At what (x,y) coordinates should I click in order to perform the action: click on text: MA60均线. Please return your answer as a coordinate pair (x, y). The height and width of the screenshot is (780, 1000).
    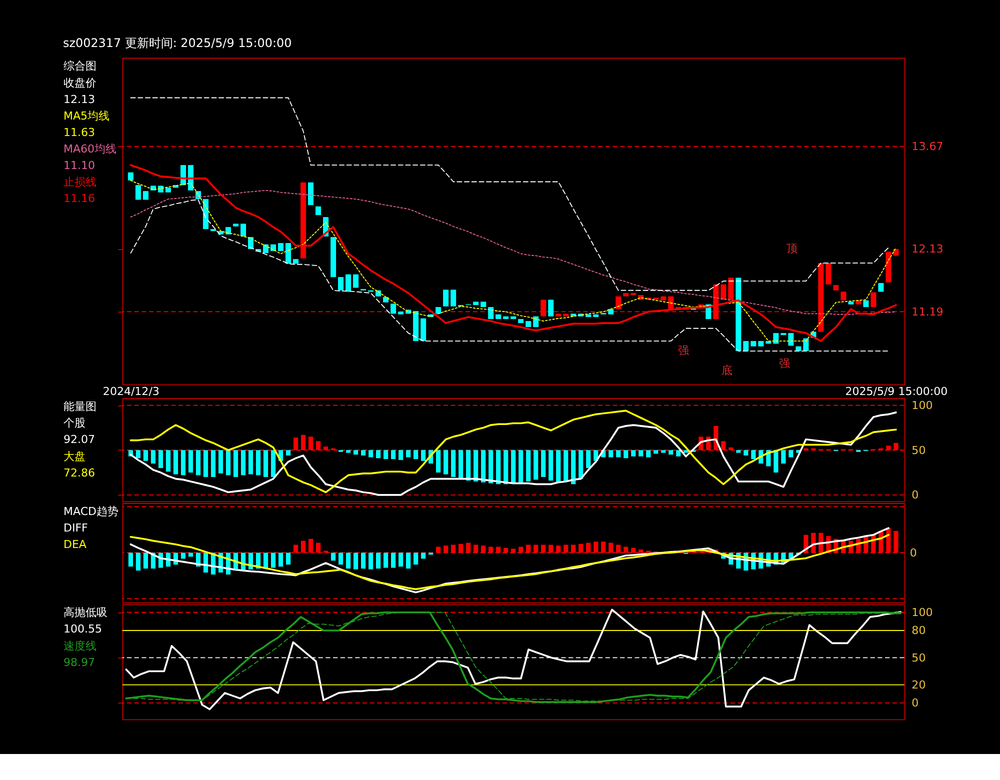
    Looking at the image, I should click on (90, 149).